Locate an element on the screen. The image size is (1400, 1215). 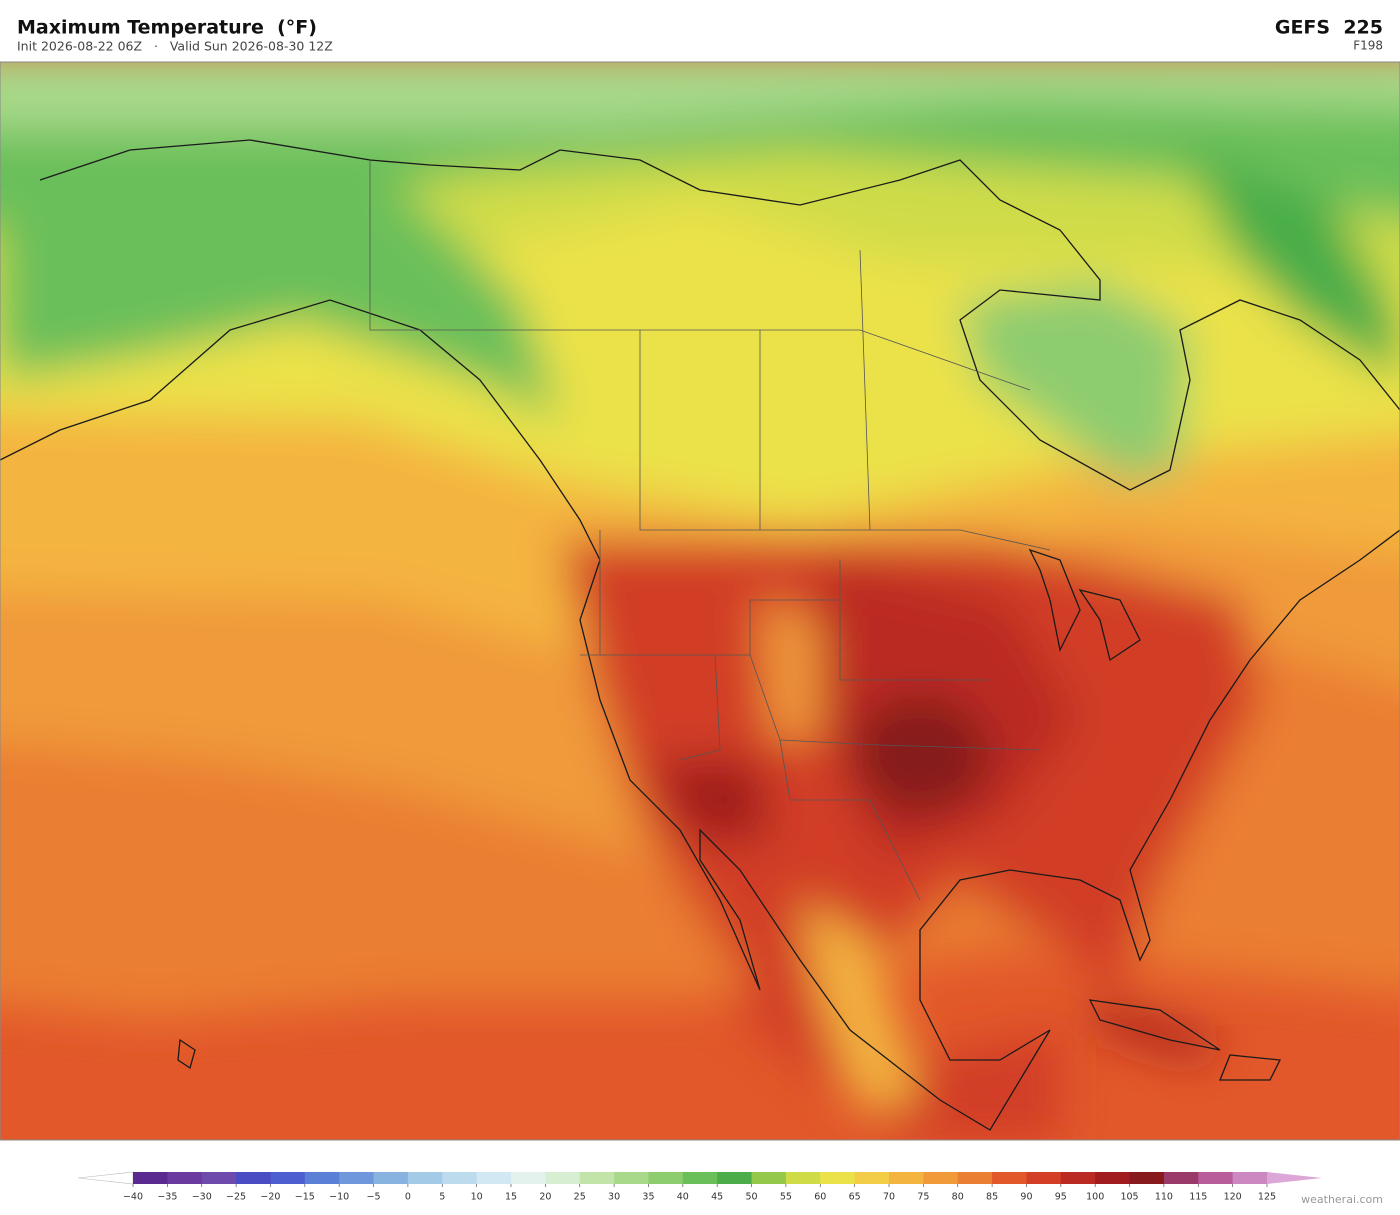
colorbar-tick-label: −35 is located at coordinates (167, 1197).